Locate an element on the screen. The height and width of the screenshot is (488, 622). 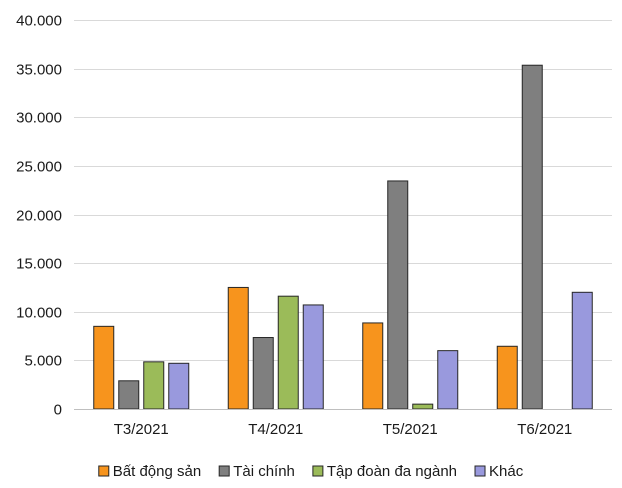
legend-item: Tài chính is located at coordinates (256, 471).